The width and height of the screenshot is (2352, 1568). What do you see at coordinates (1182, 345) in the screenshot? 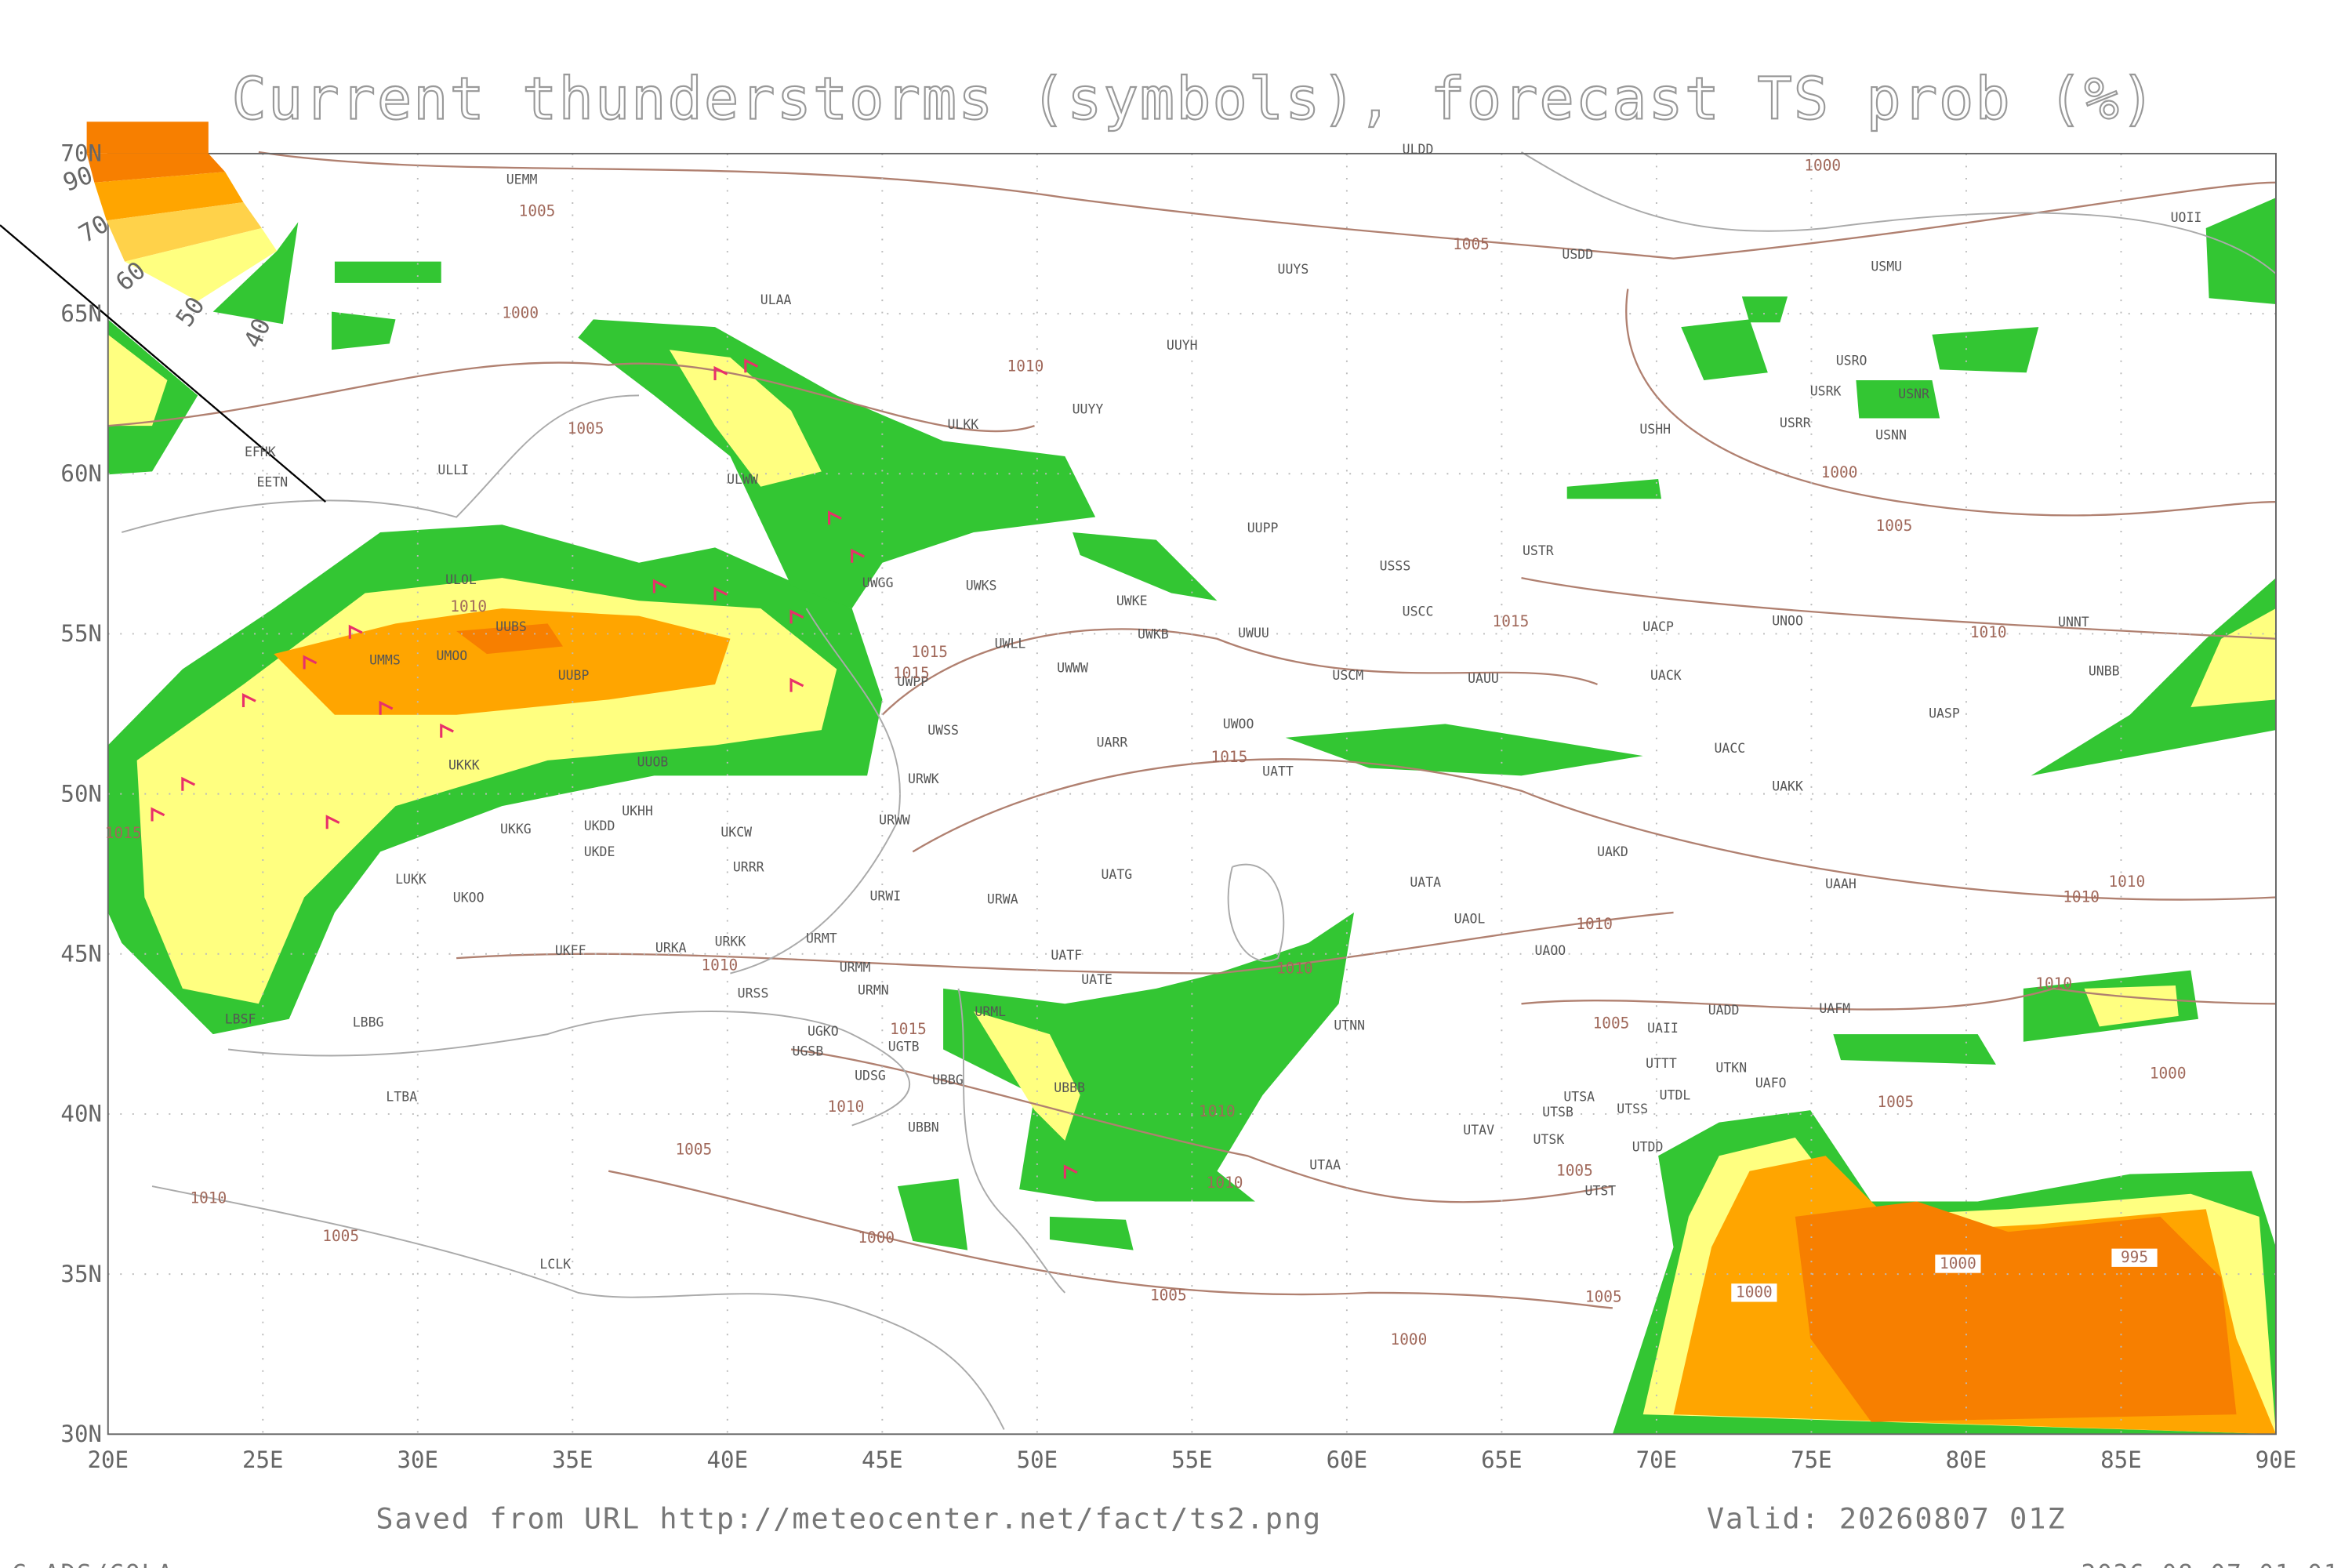
I see `station-code: UUYH` at bounding box center [1182, 345].